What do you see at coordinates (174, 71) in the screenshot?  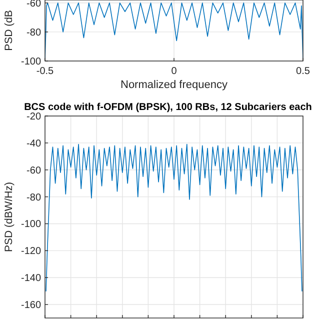 I see `x-tick-label: 0` at bounding box center [174, 71].